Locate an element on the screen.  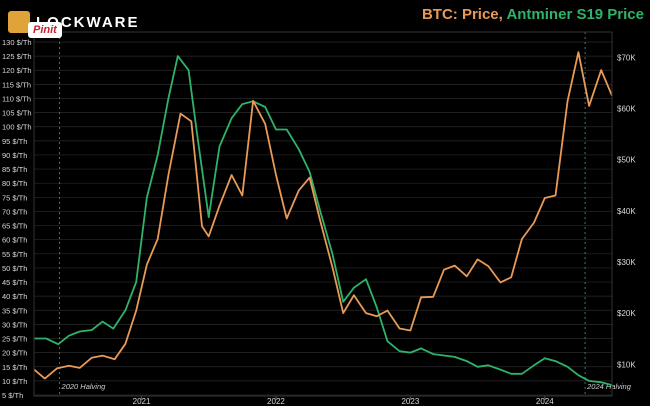
y-right-tick-label: $40K is located at coordinates (626, 211).